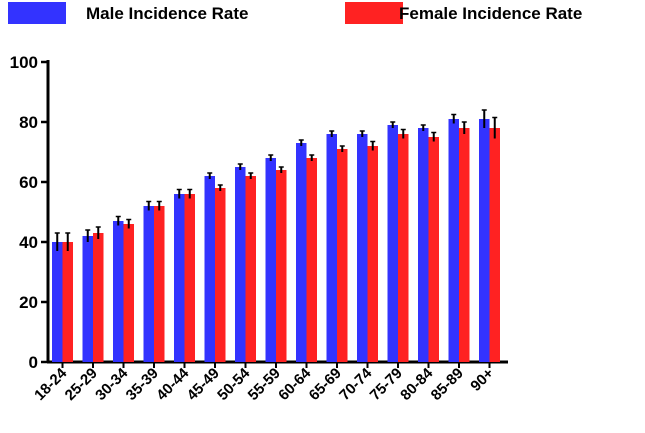 The width and height of the screenshot is (645, 433). What do you see at coordinates (374, 13) in the screenshot?
I see `legend-swatch-female` at bounding box center [374, 13].